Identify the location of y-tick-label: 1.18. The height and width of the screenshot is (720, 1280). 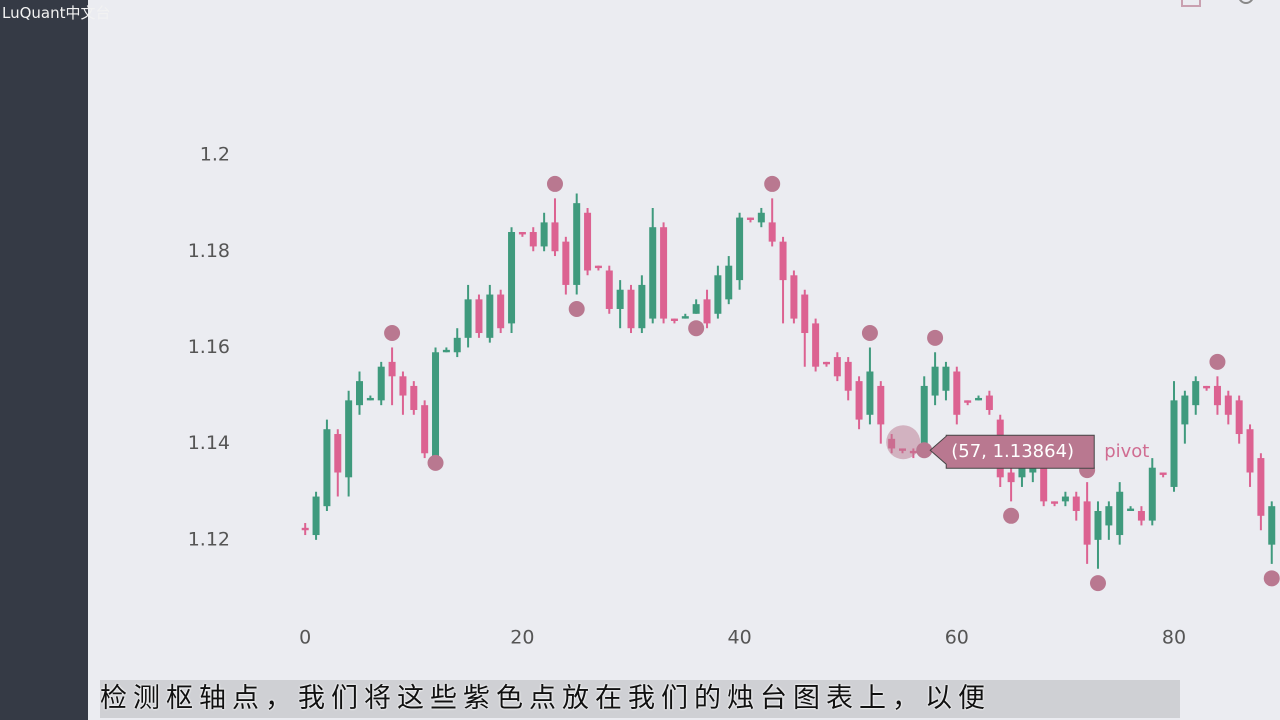
(209, 251).